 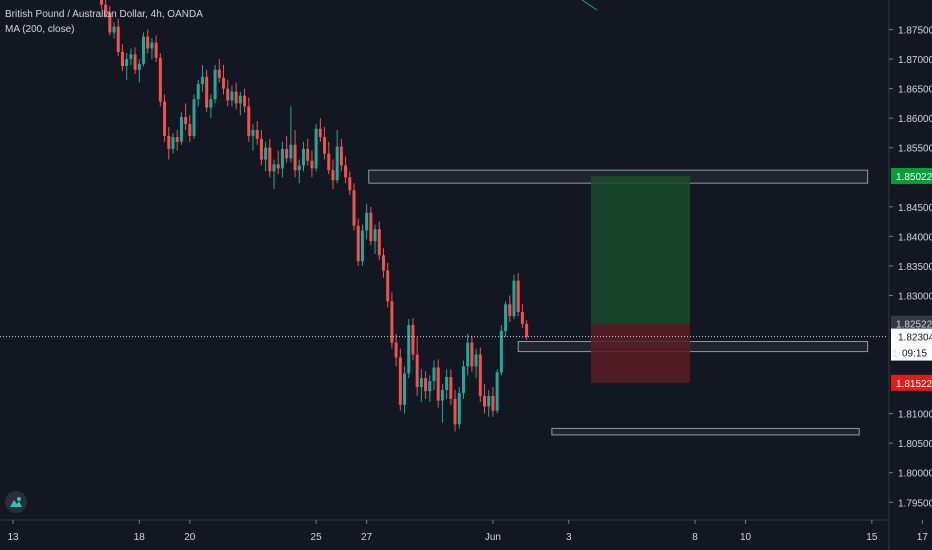 I want to click on entry-price-label-text: 1.82522, so click(x=914, y=325).